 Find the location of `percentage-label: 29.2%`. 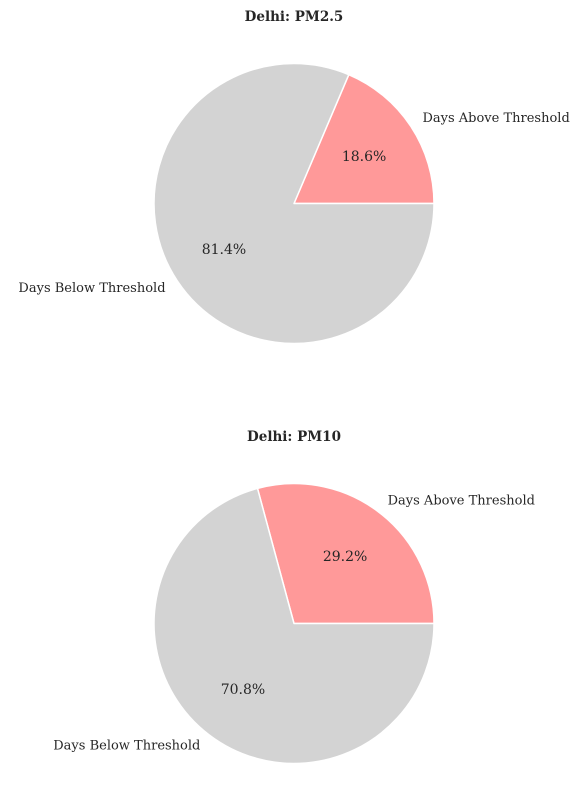

percentage-label: 29.2% is located at coordinates (345, 557).